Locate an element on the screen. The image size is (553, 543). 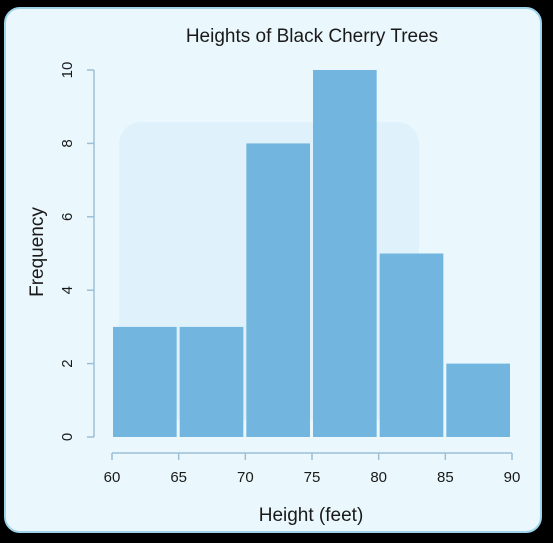
y-axis-label: Frequency is located at coordinates (37, 252).